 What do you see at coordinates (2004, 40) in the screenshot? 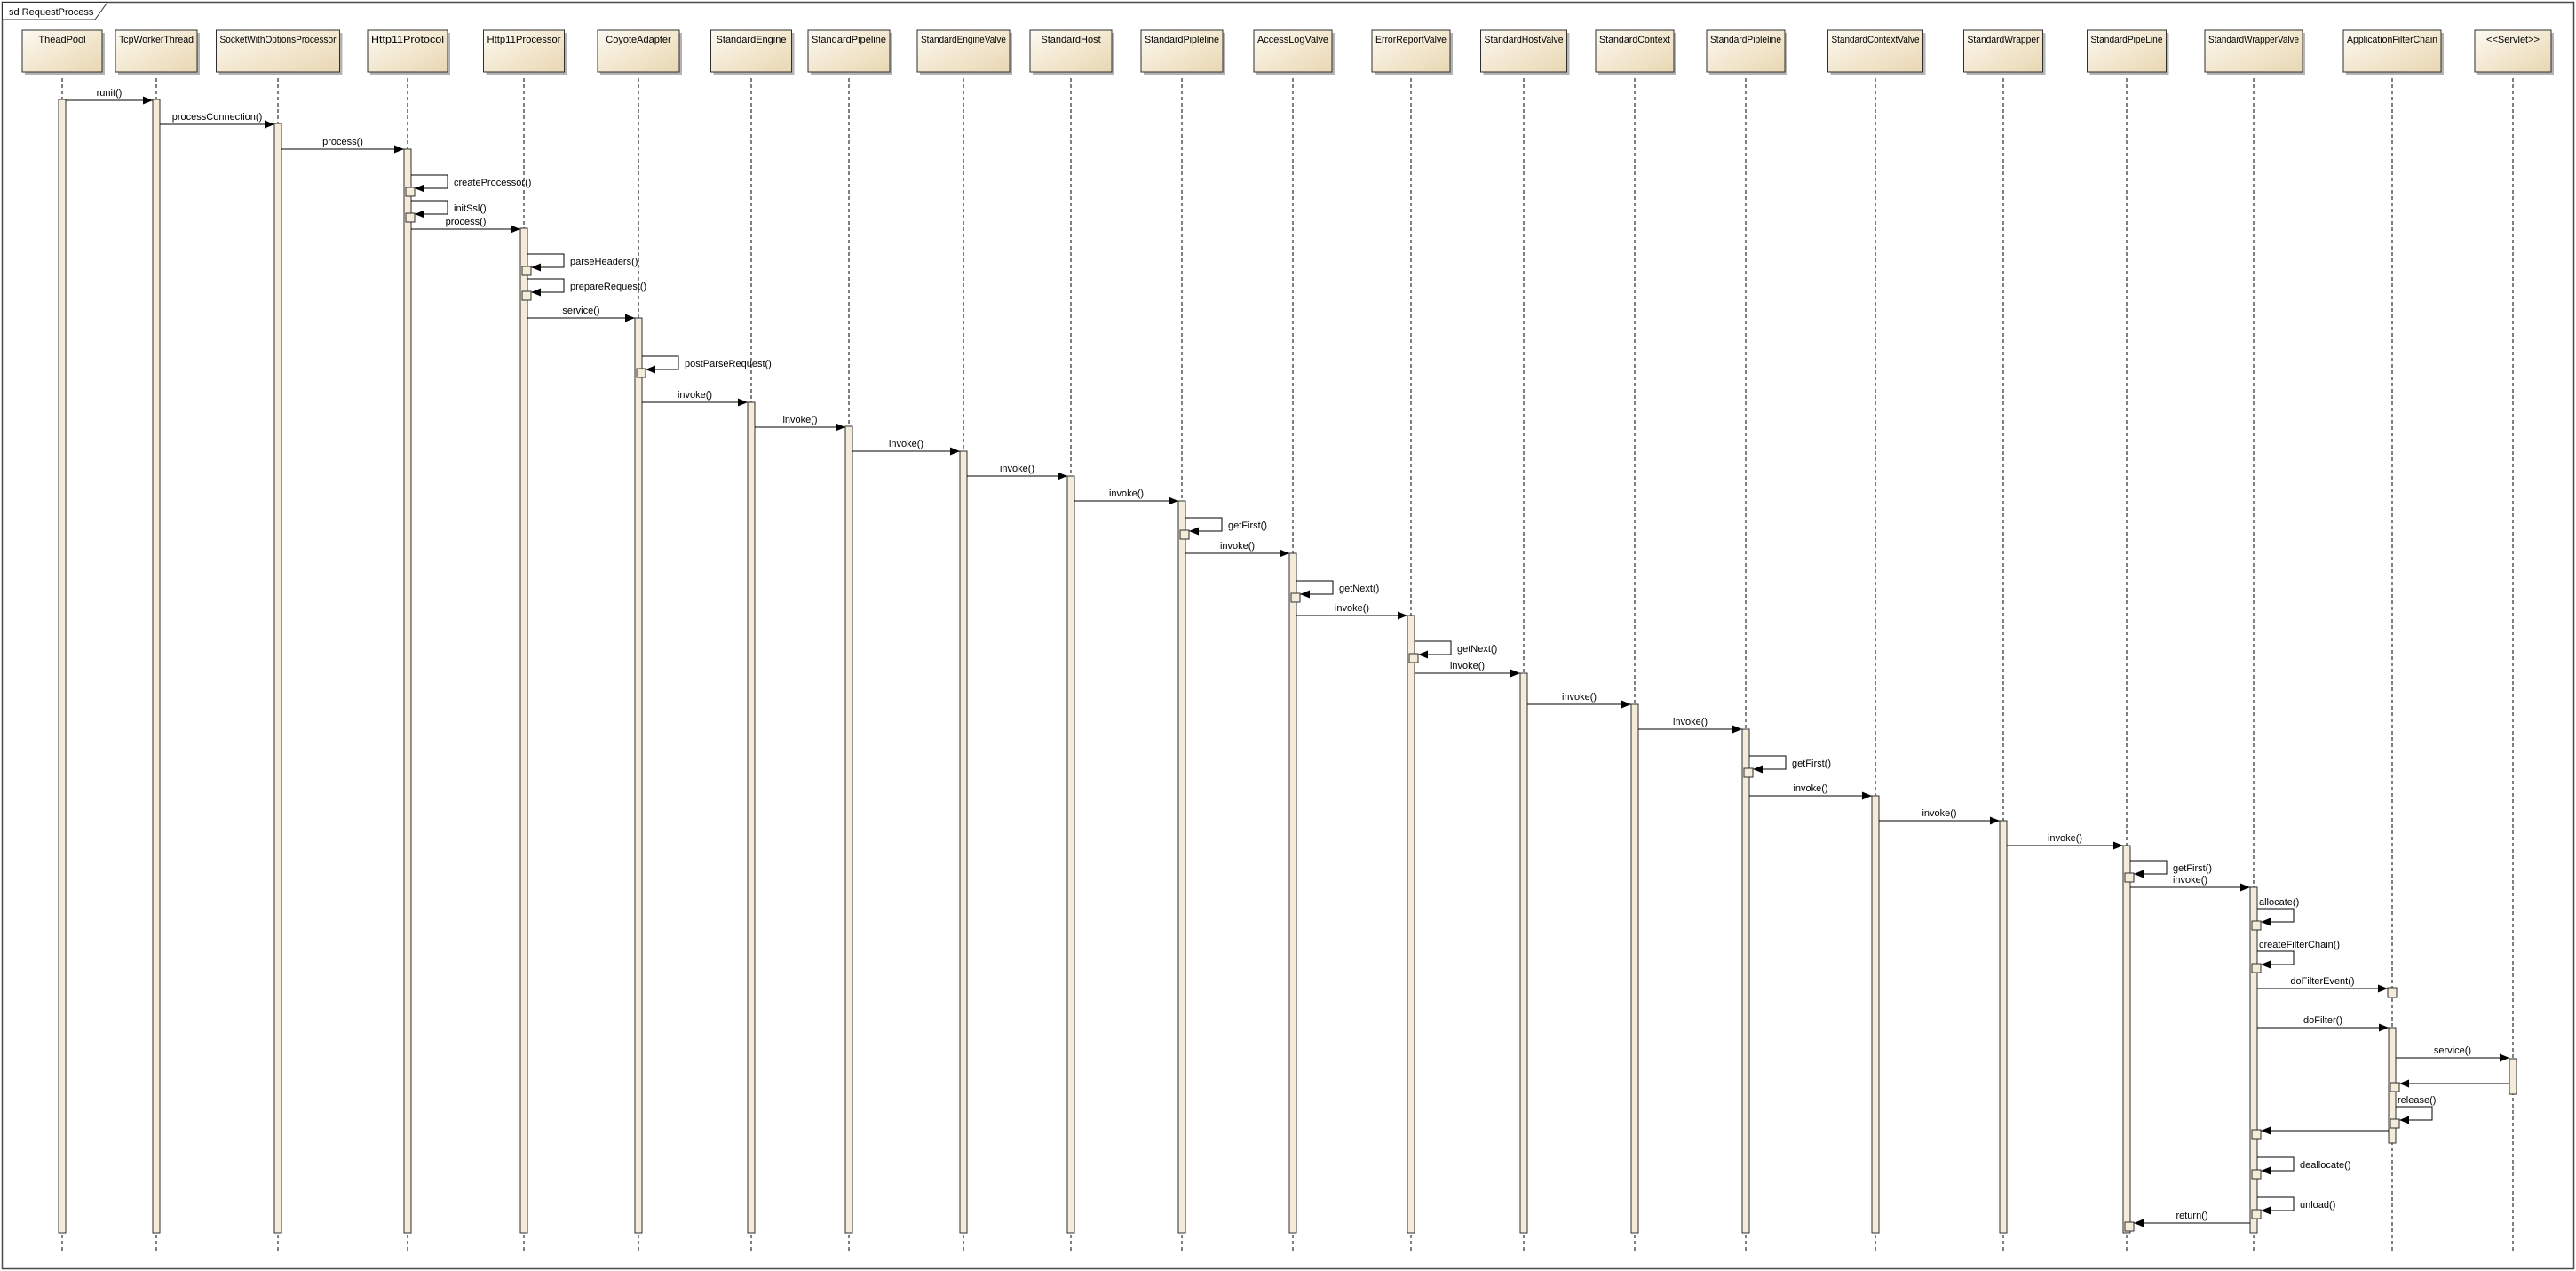
I see `lifeline-name: StandardWrapper` at bounding box center [2004, 40].